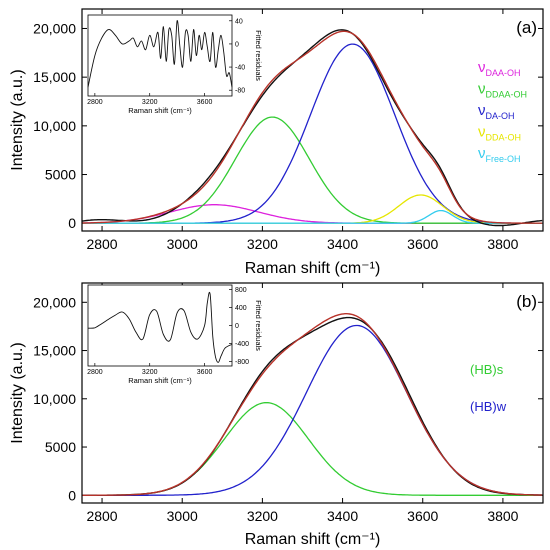  Describe the element at coordinates (503, 159) in the screenshot. I see `legend-subscript: Free-OH` at that location.